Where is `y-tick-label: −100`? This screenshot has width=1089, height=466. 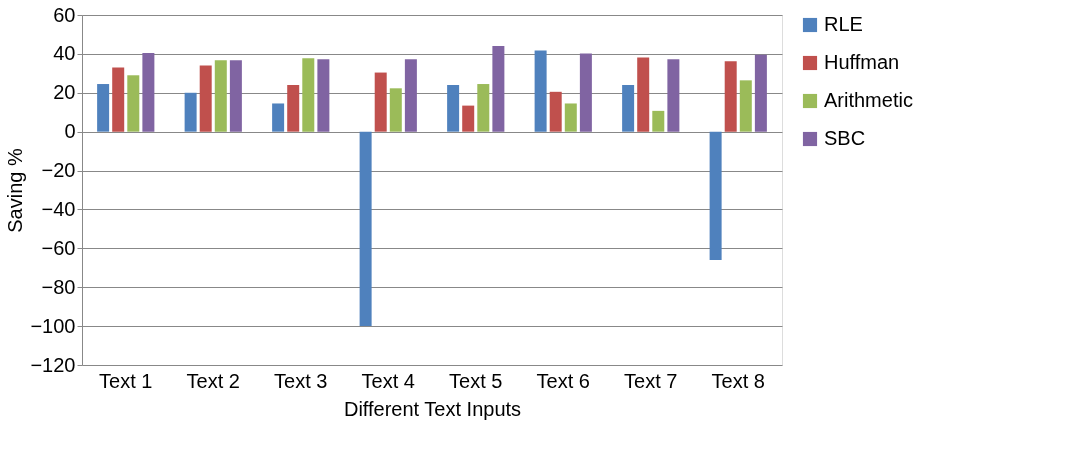
y-tick-label: −100 is located at coordinates (53, 325).